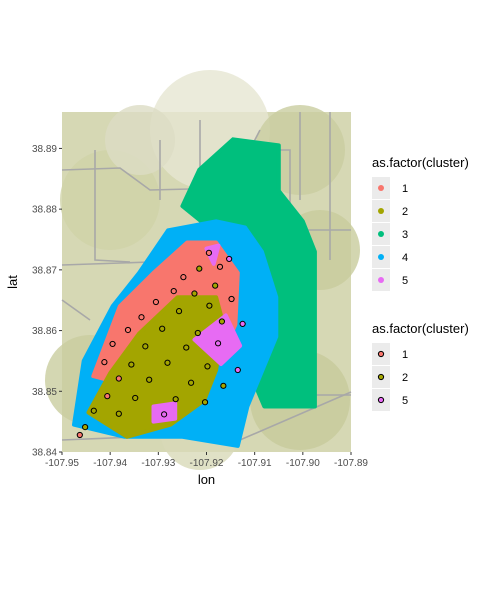  Describe the element at coordinates (12, 282) in the screenshot. I see `y-axis-title: lat` at that location.